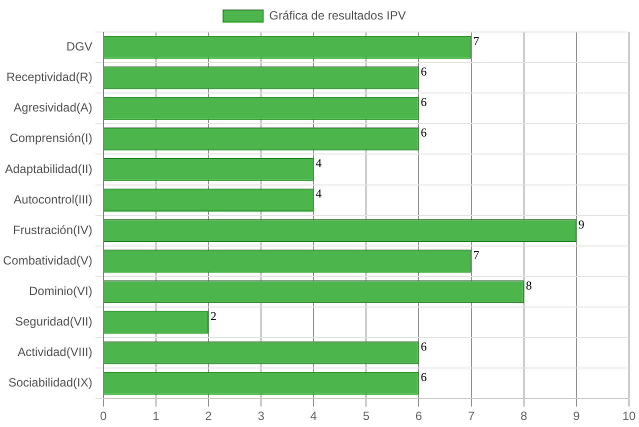 This screenshot has width=639, height=427. What do you see at coordinates (418, 416) in the screenshot?
I see `x-tick-label: 6` at bounding box center [418, 416].